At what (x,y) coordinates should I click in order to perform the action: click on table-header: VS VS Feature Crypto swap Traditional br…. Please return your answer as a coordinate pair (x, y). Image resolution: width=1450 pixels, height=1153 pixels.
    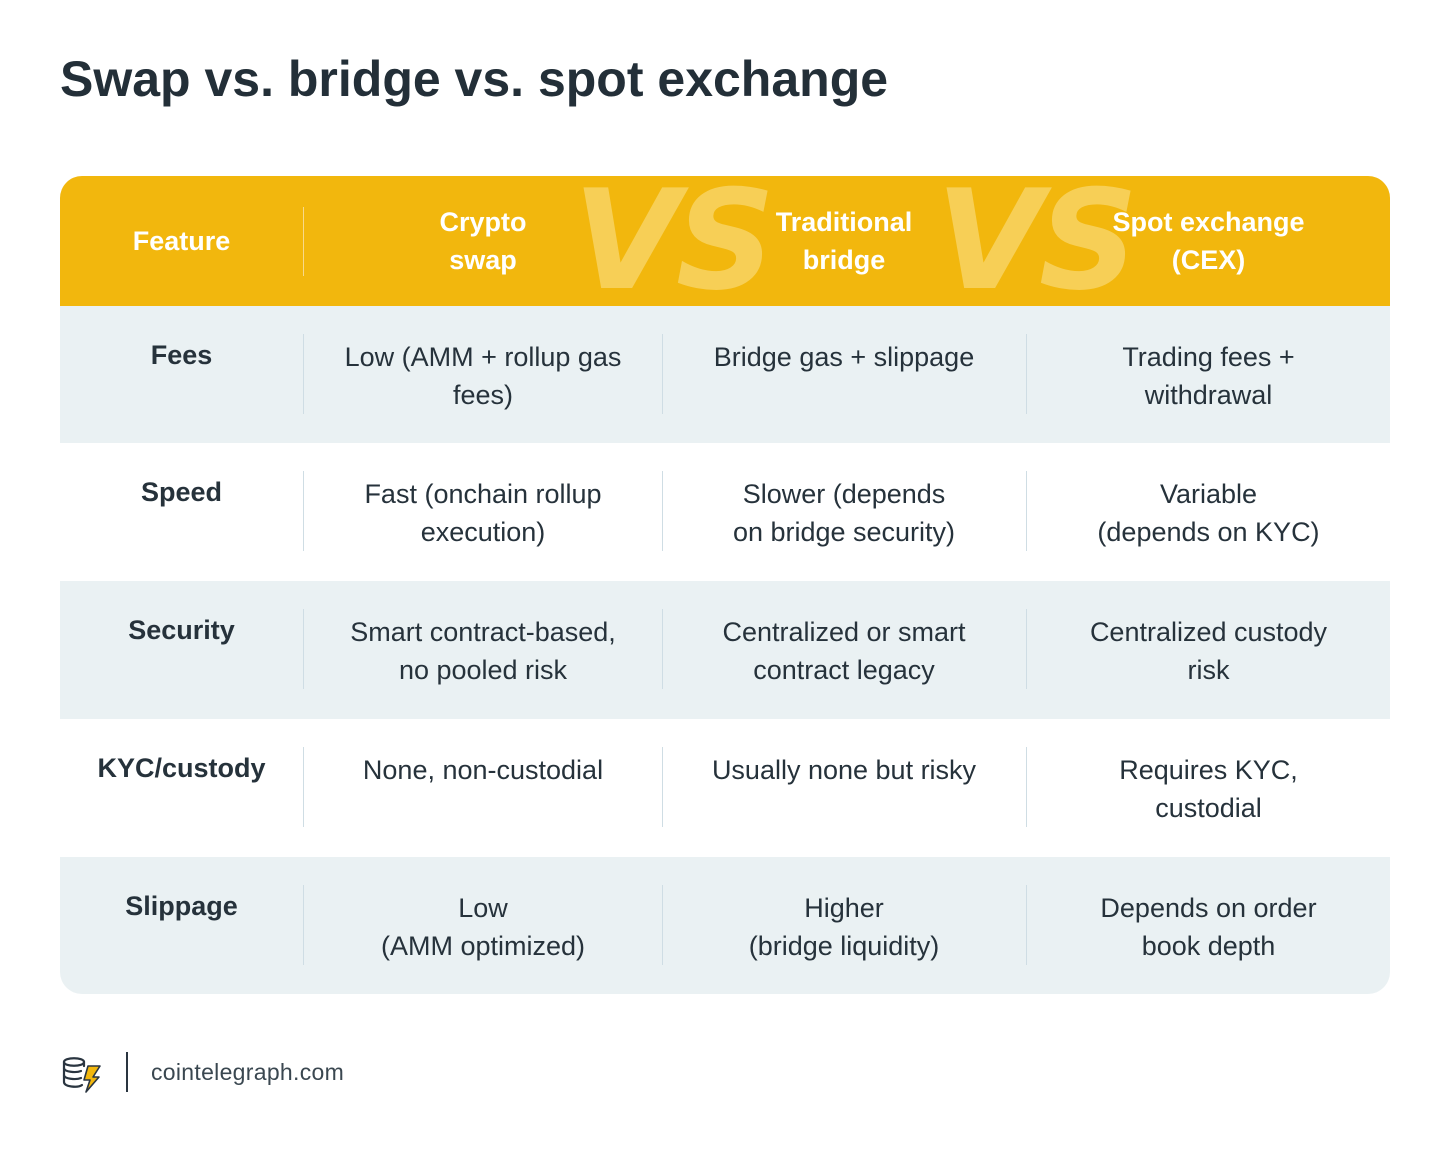
    Looking at the image, I should click on (725, 248).